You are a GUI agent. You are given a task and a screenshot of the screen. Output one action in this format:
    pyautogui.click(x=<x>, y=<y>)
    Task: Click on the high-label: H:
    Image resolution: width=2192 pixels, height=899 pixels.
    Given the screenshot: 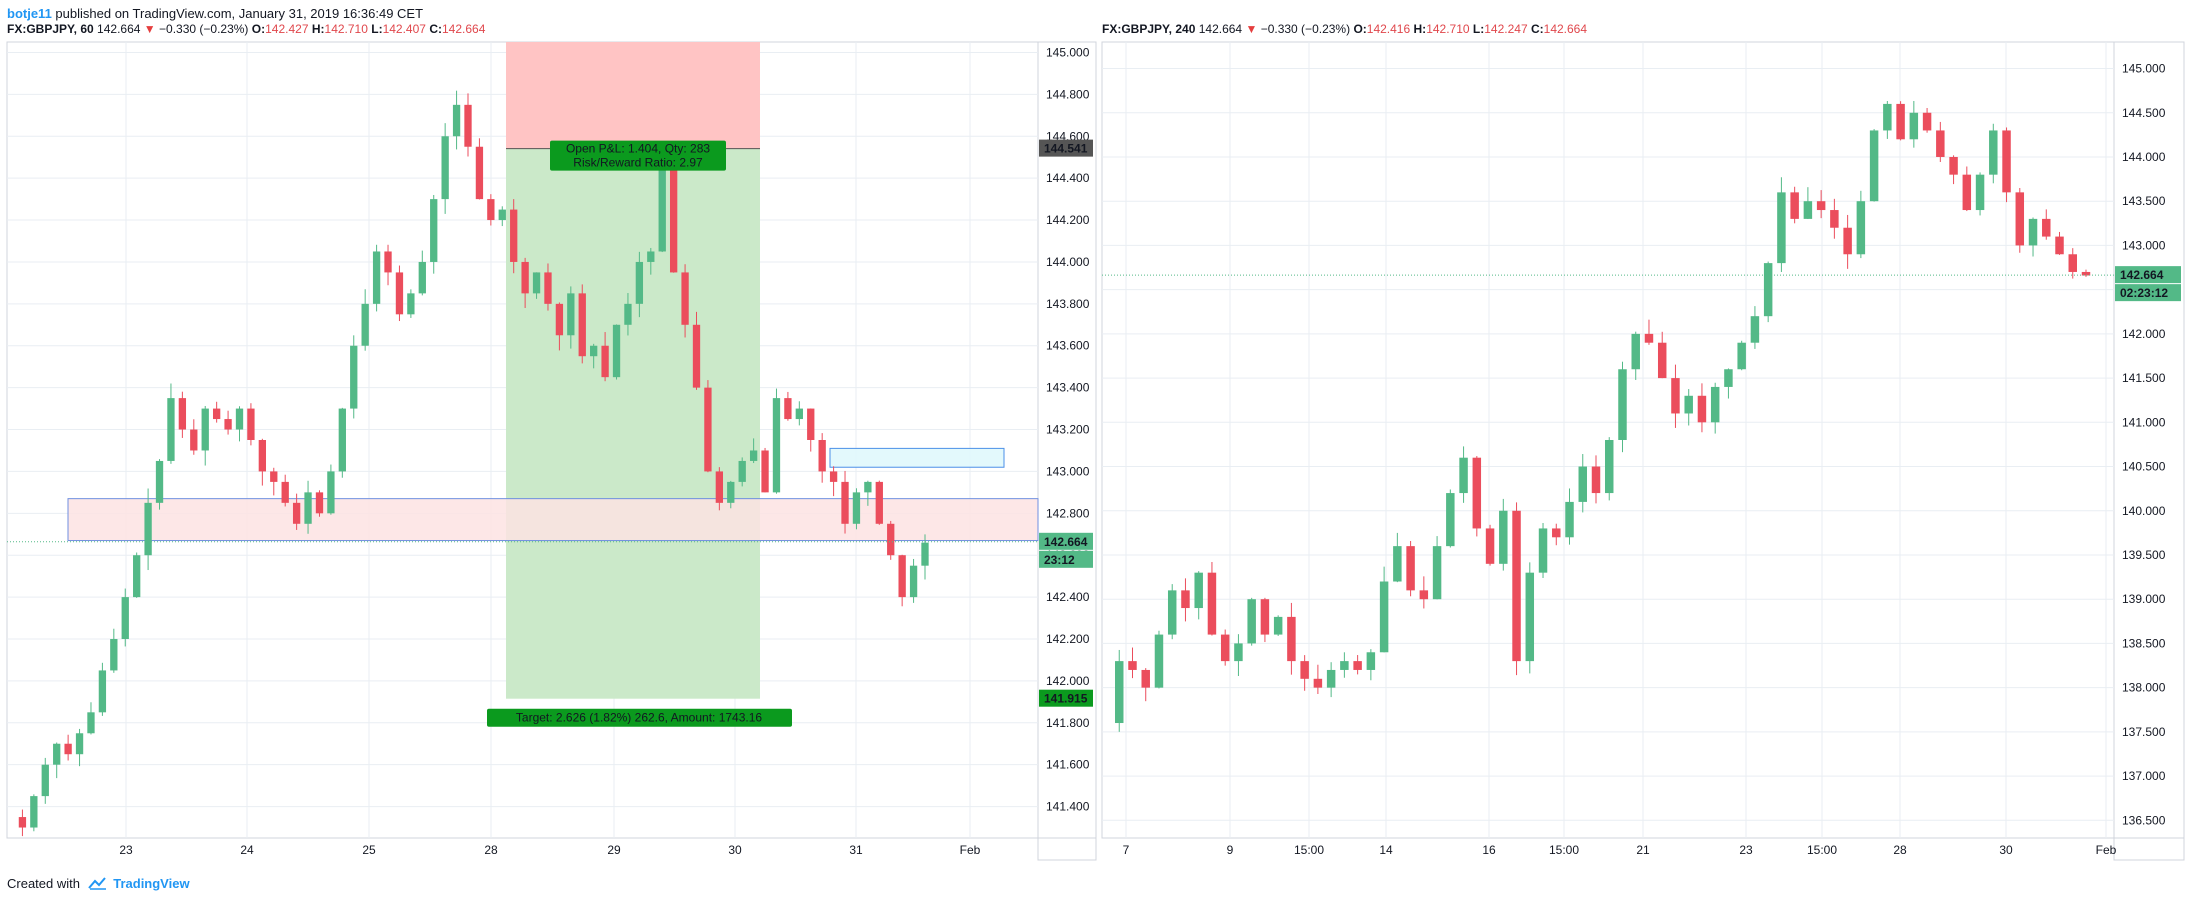 What is the action you would take?
    pyautogui.click(x=318, y=29)
    